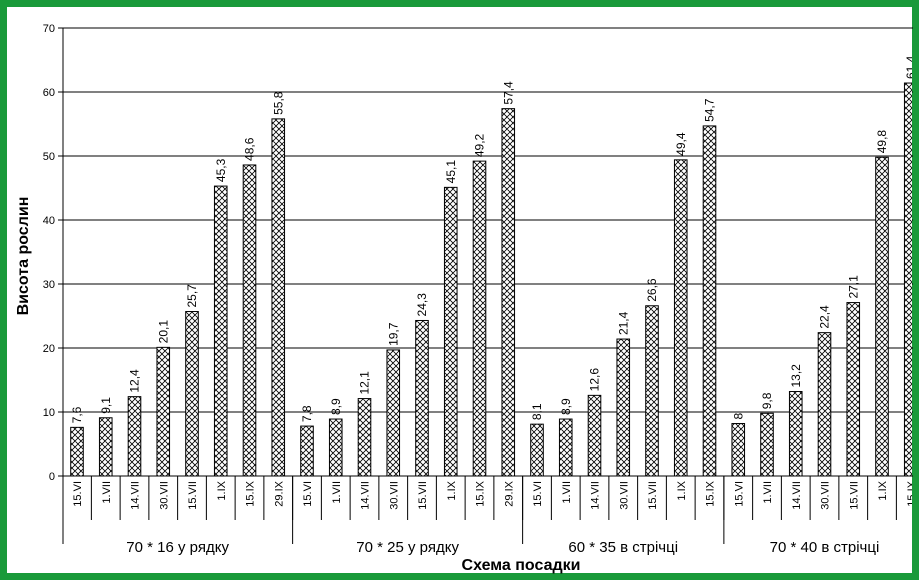 This screenshot has height=580, width=919. I want to click on data-label: 45,3, so click(221, 170).